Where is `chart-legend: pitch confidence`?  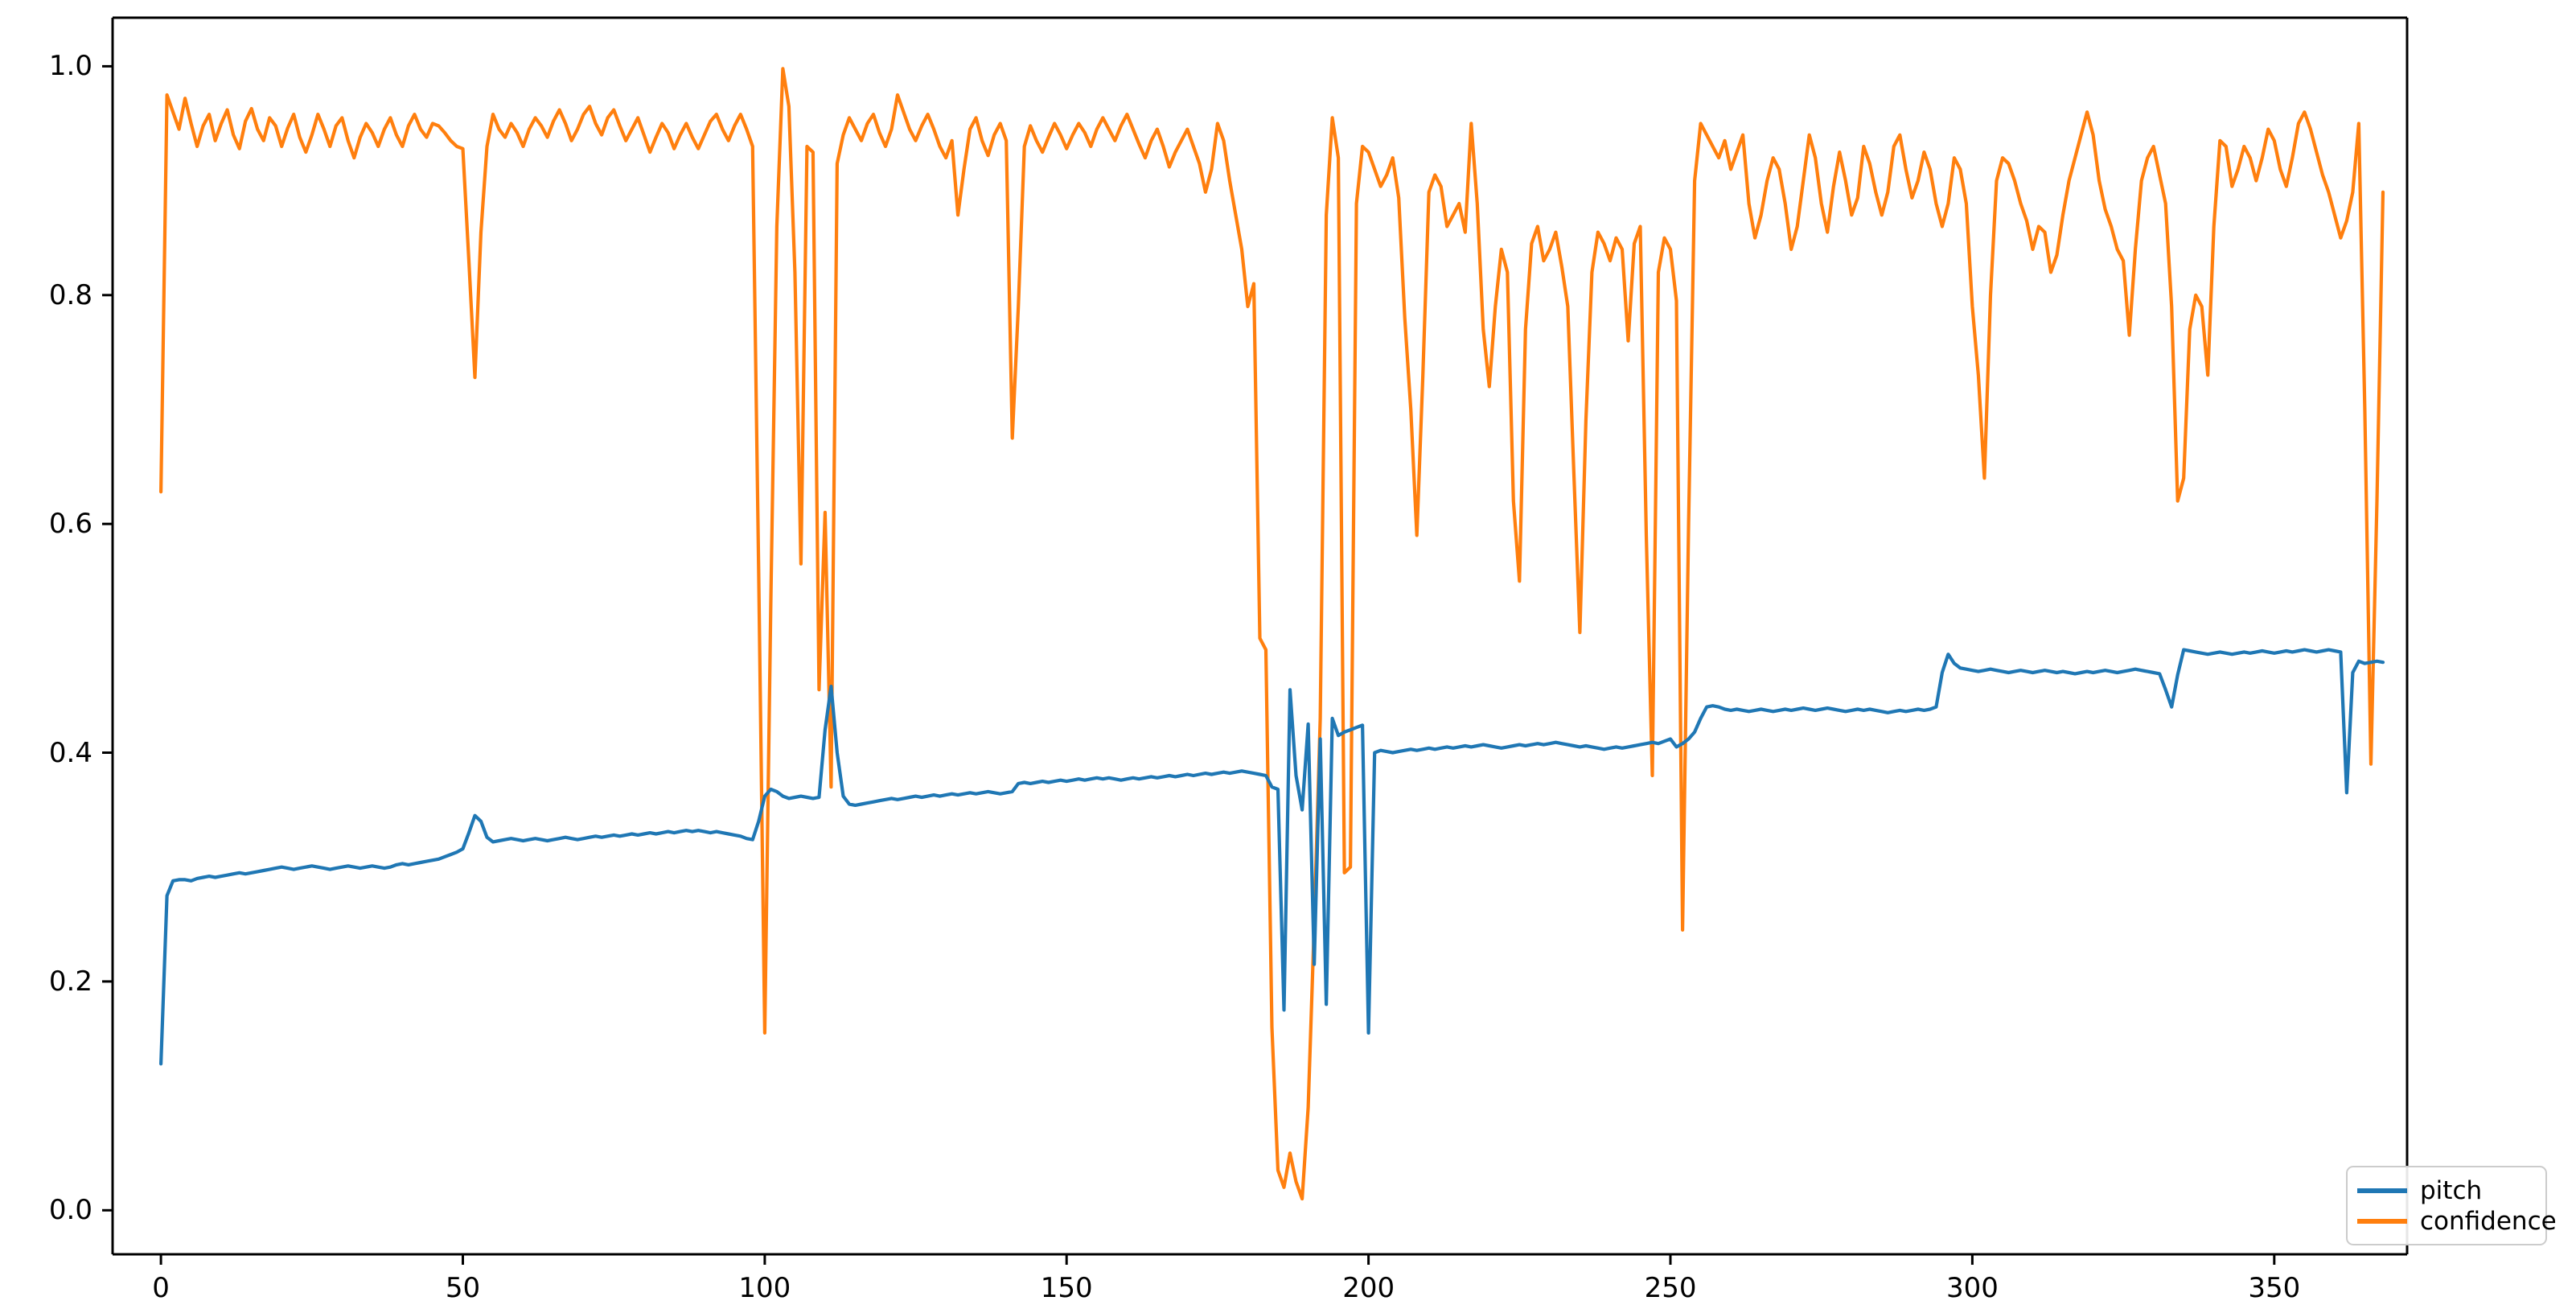 chart-legend: pitch confidence is located at coordinates (2451, 1205).